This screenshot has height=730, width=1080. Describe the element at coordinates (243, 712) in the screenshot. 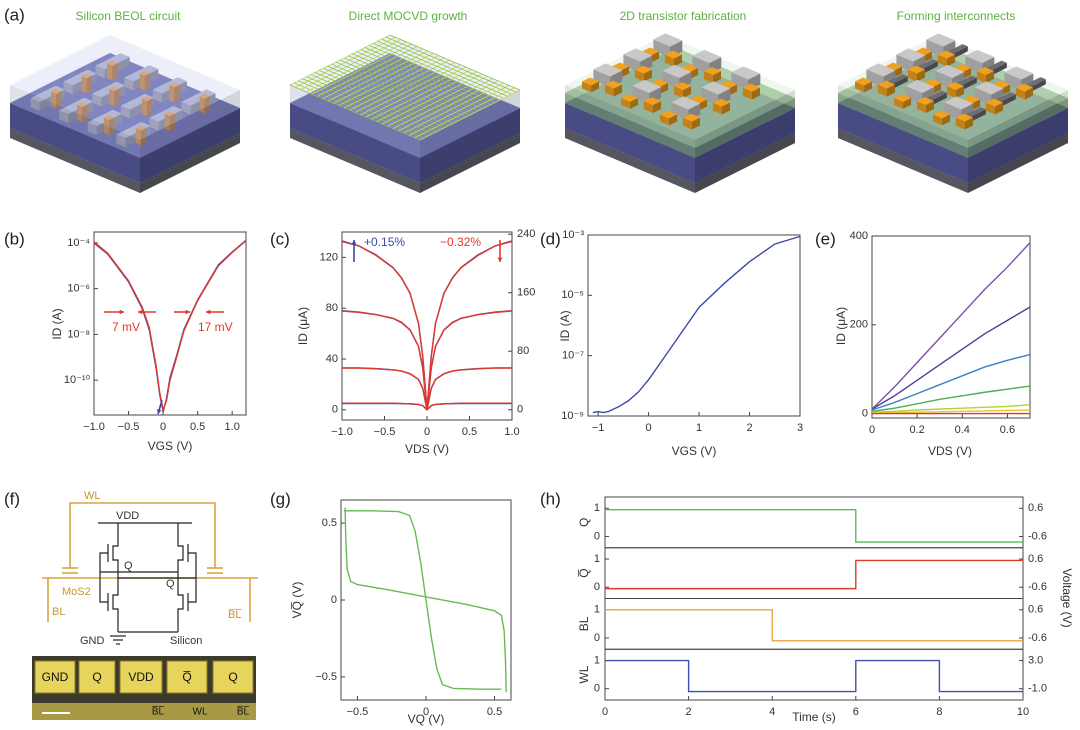

I see `pad-label: B̅L̅` at that location.